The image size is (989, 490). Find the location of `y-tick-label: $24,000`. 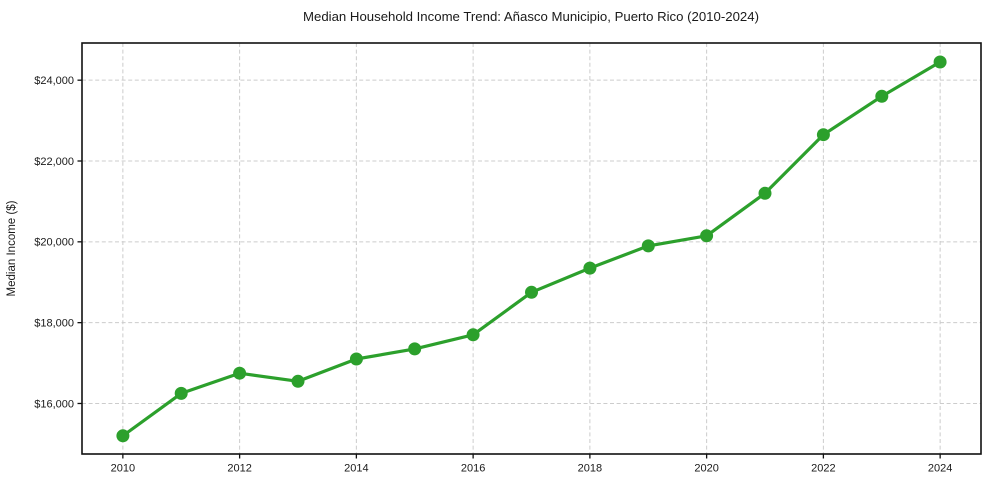

y-tick-label: $24,000 is located at coordinates (54, 81).